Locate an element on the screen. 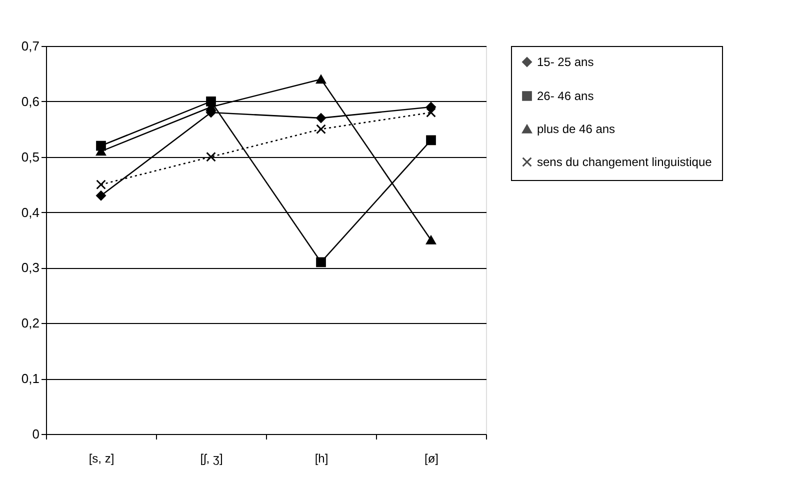 This screenshot has width=804, height=496. x-tick-label: [ʃ, ʒ] is located at coordinates (211, 459).